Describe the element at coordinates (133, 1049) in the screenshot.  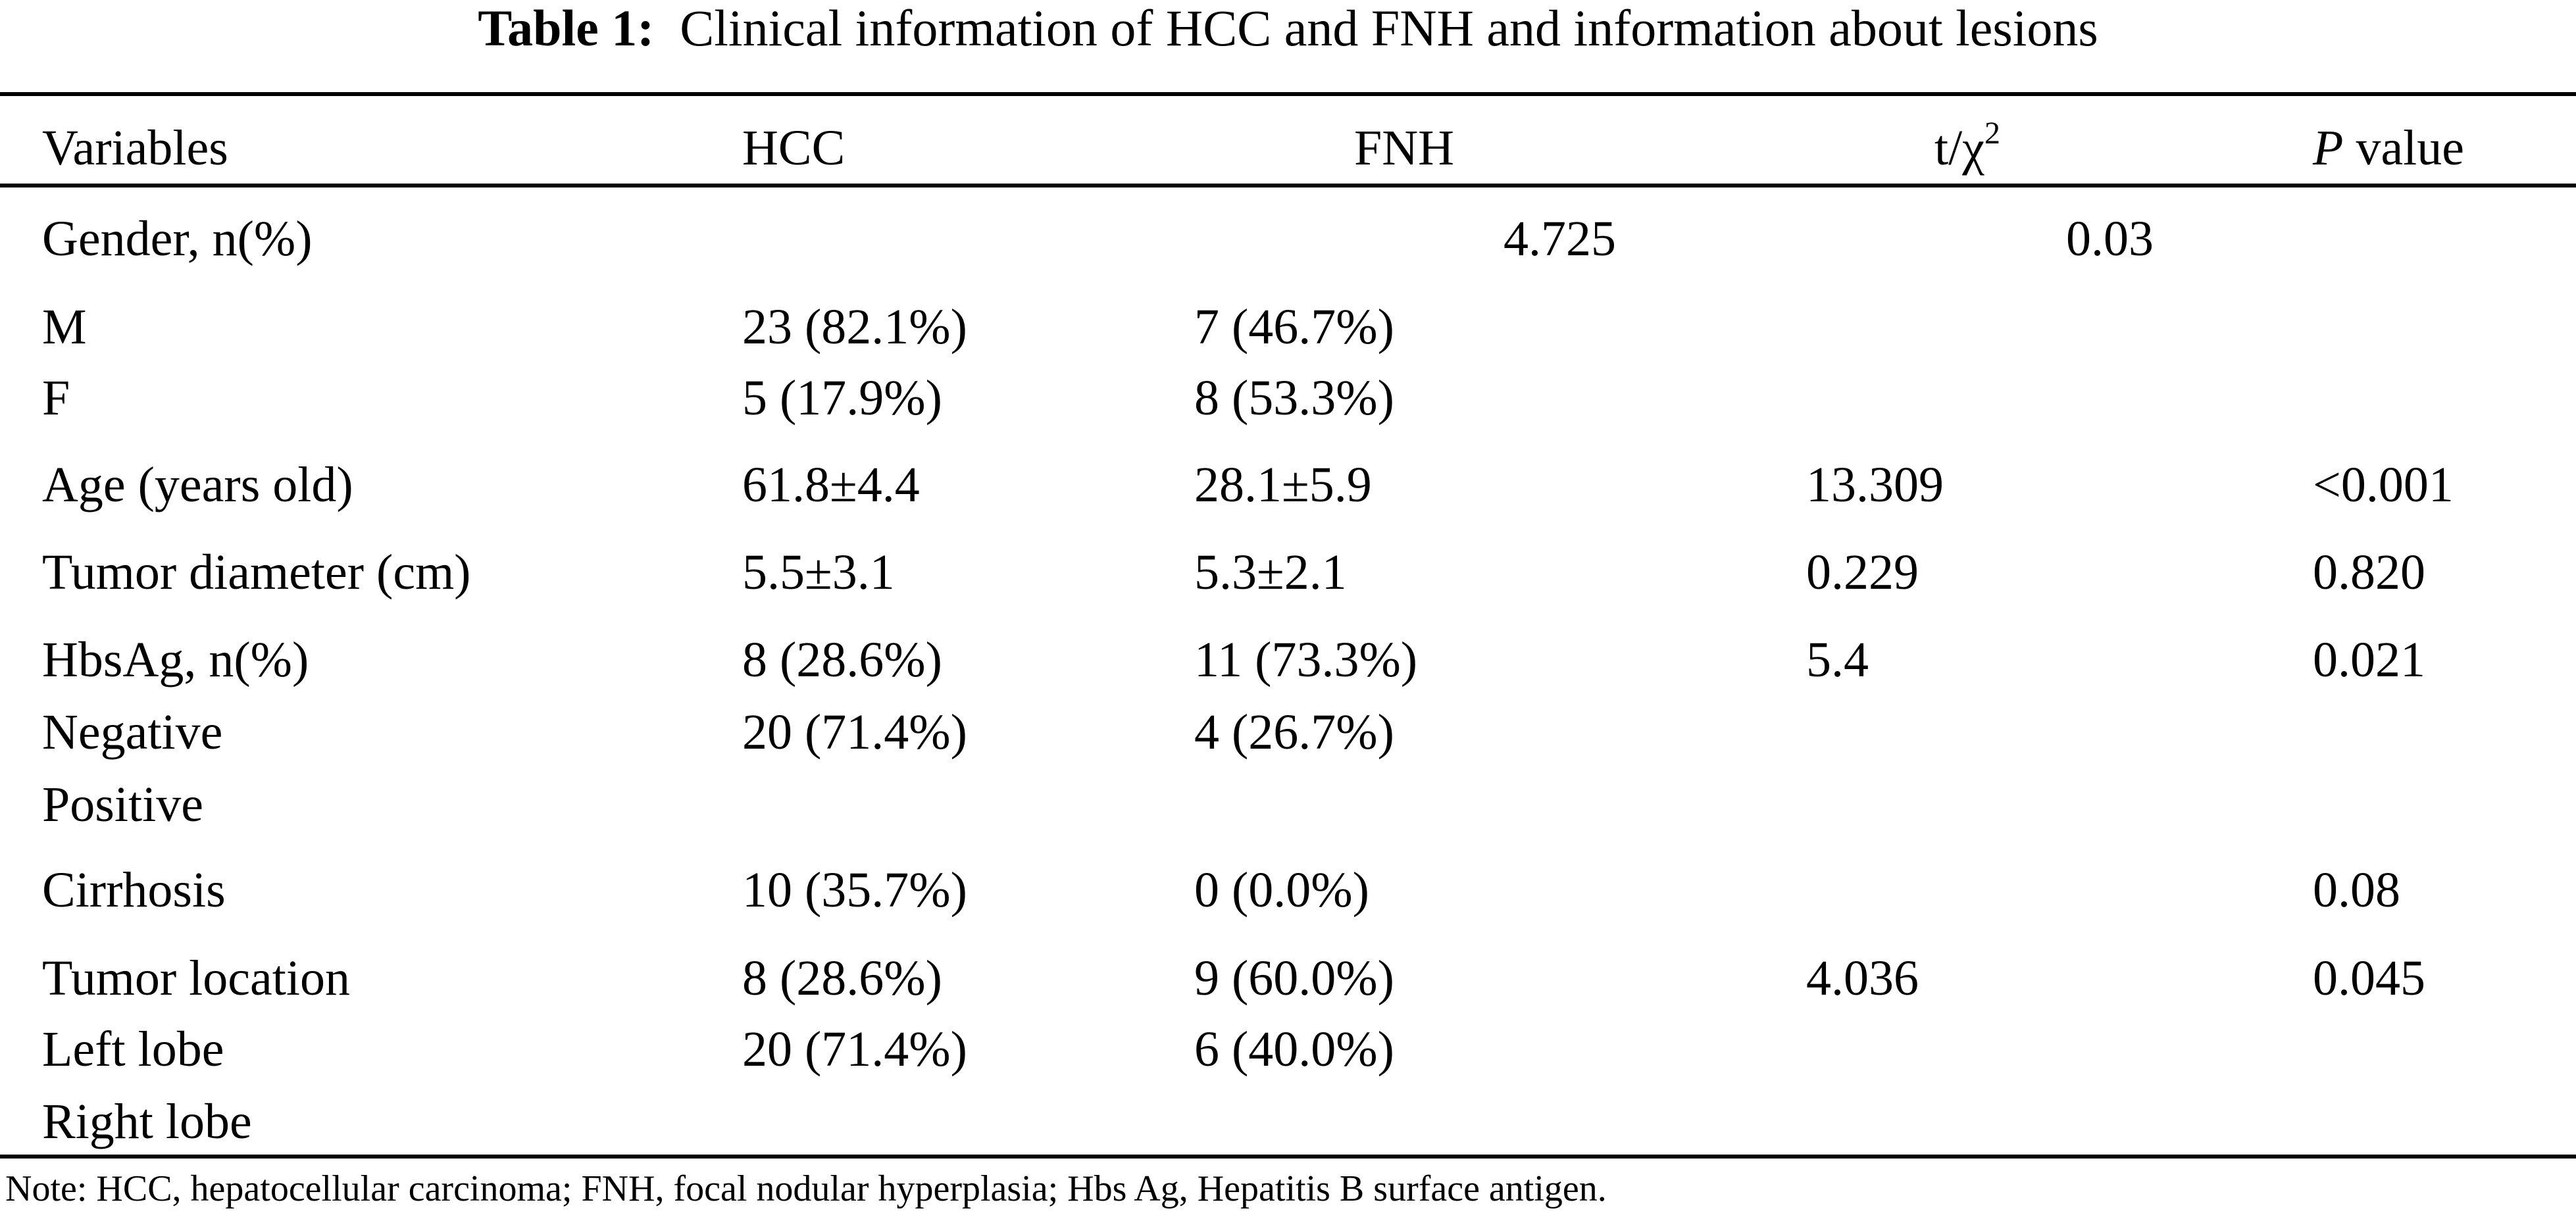
I see `row-variable: Left lobe` at that location.